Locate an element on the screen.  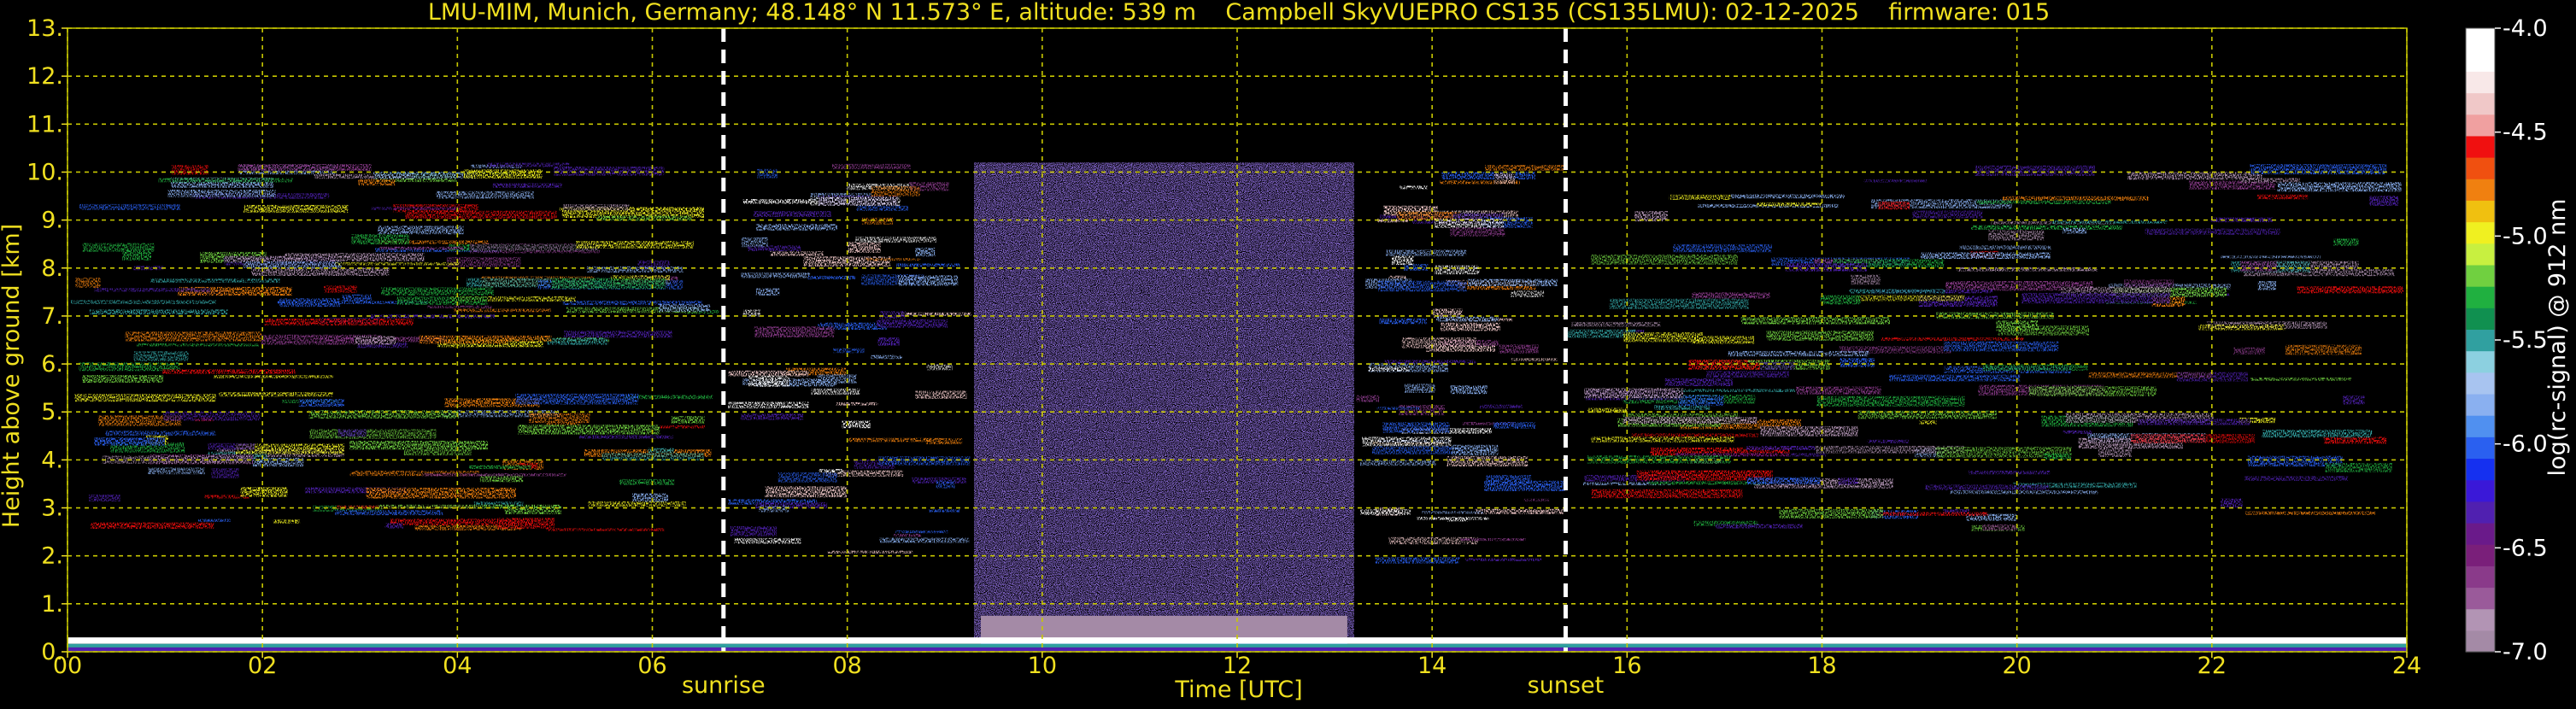
colorbar-segment is located at coordinates (2480, 82).